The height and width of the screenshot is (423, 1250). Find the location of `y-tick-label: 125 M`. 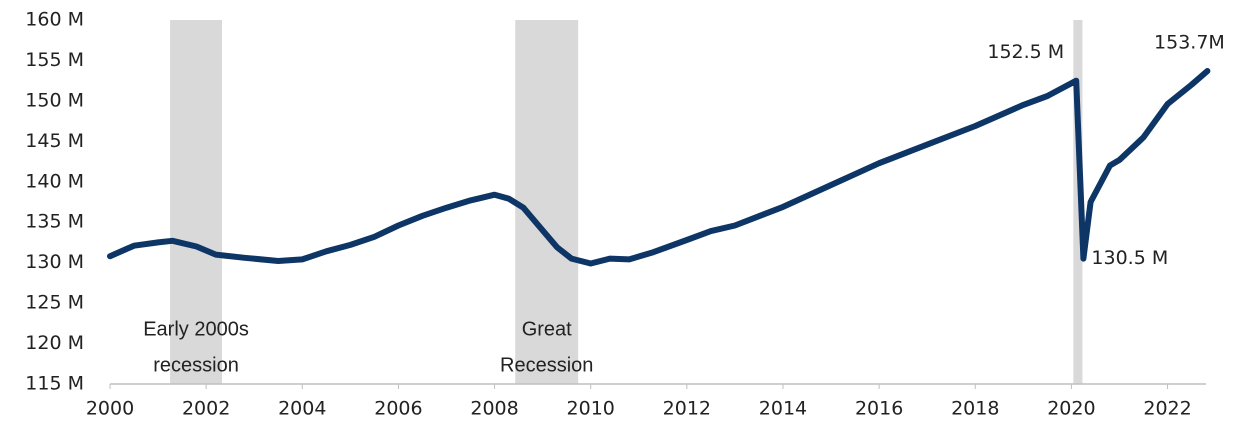

y-tick-label: 125 M is located at coordinates (54, 303).